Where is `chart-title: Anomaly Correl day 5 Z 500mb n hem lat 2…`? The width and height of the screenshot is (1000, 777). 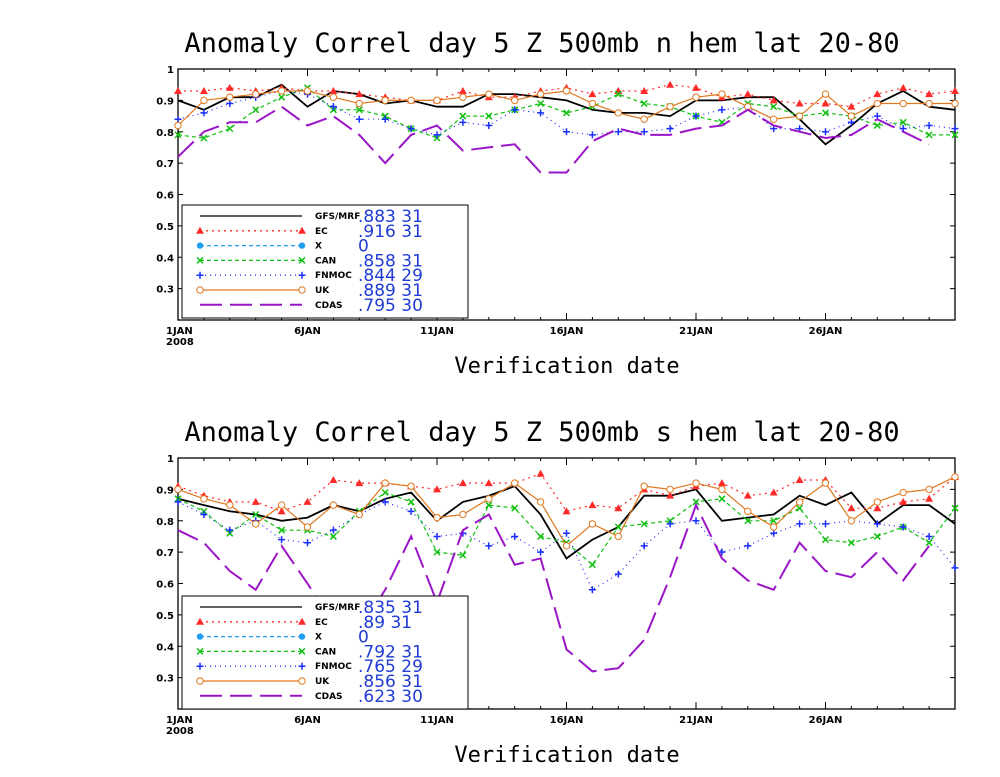 chart-title: Anomaly Correl day 5 Z 500mb n hem lat 2… is located at coordinates (541, 43).